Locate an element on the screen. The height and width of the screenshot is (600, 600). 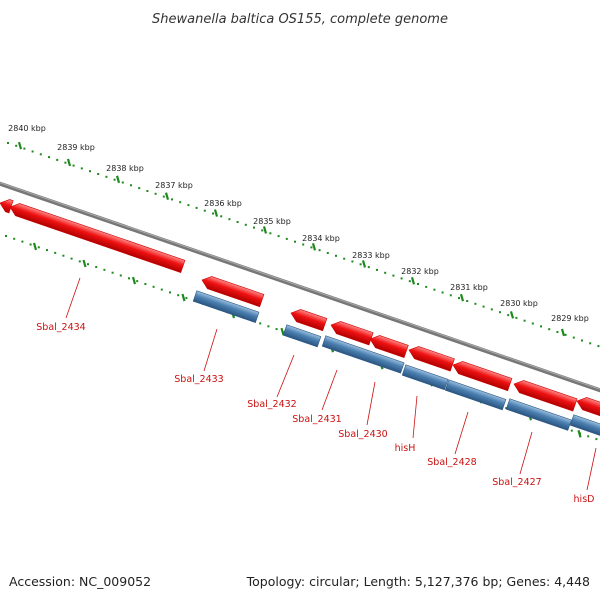
kbp-tick-label: 2833 kbp is located at coordinates (371, 255).